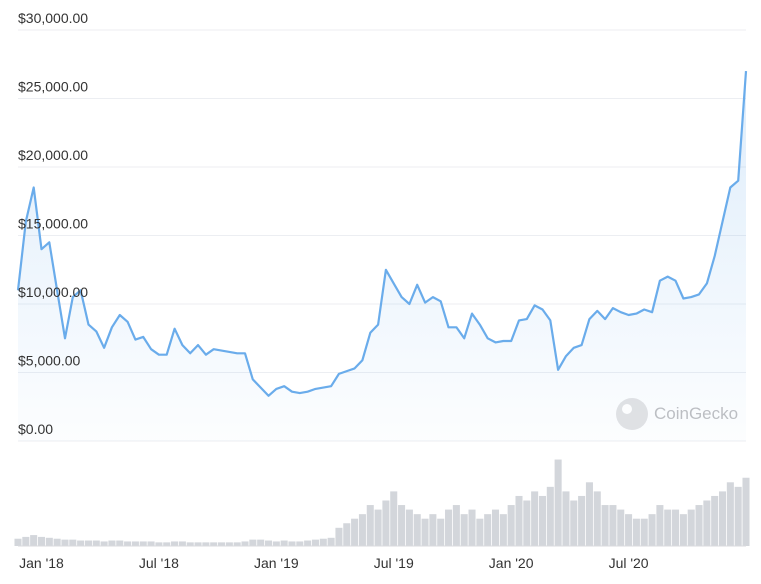  Describe the element at coordinates (53, 155) in the screenshot. I see `y-tick-label: $20,000.00` at that location.